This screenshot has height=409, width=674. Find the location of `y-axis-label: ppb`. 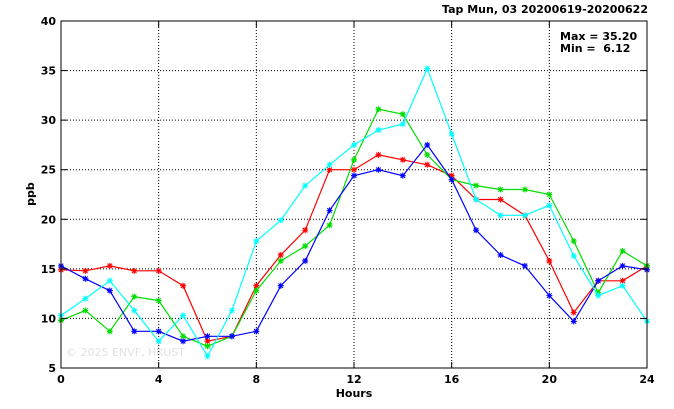

y-axis-label: ppb is located at coordinates (30, 194).